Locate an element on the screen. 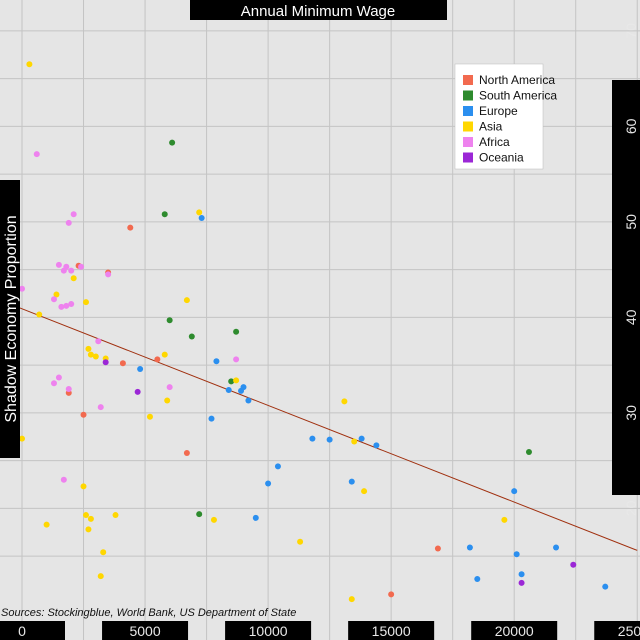 This screenshot has height=640, width=640. legend-entry: North America is located at coordinates (517, 80).